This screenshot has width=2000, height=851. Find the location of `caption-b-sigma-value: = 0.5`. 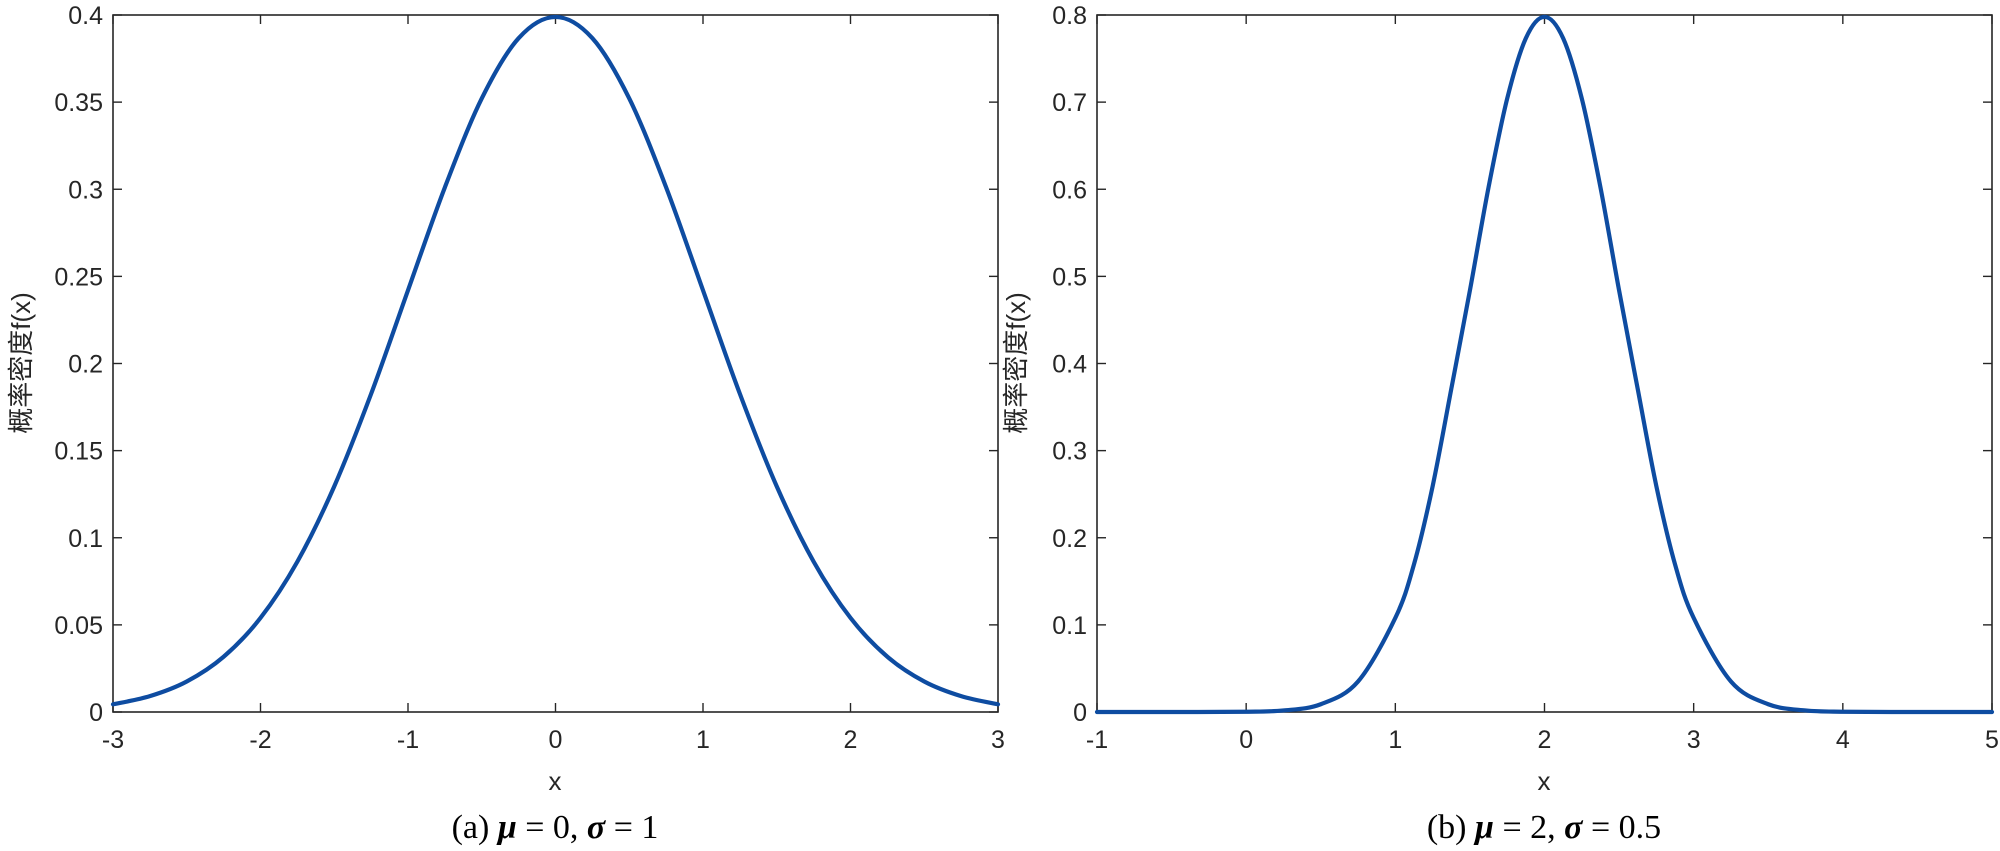

caption-b-sigma-value: = 0.5 is located at coordinates (1621, 827).